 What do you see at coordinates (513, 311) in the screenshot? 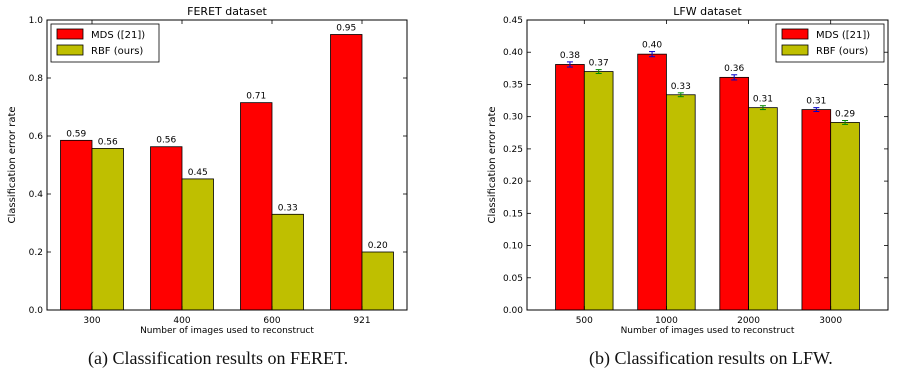
I see `y-tick-label: 0.00` at bounding box center [513, 311].